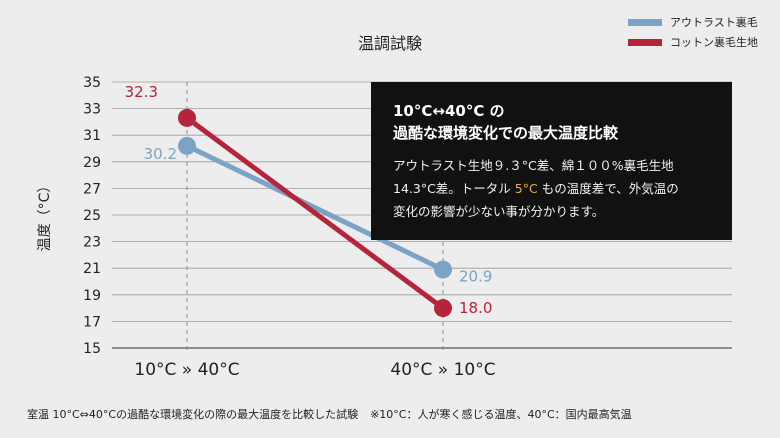 Image resolution: width=780 pixels, height=438 pixels. What do you see at coordinates (186, 370) in the screenshot?
I see `x-tick-label: 10°C » 40°C` at bounding box center [186, 370].